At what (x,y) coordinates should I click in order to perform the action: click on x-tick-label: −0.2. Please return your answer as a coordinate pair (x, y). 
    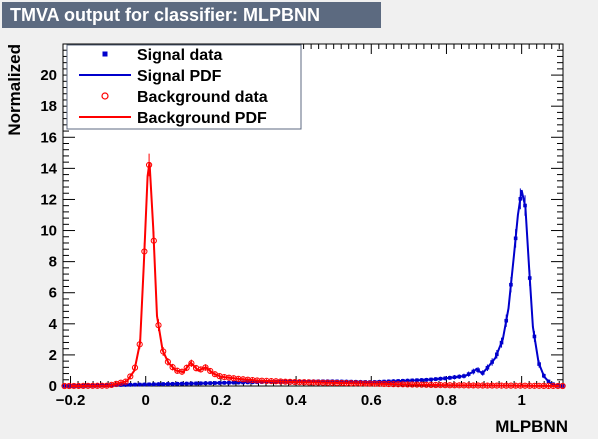
    Looking at the image, I should click on (71, 400).